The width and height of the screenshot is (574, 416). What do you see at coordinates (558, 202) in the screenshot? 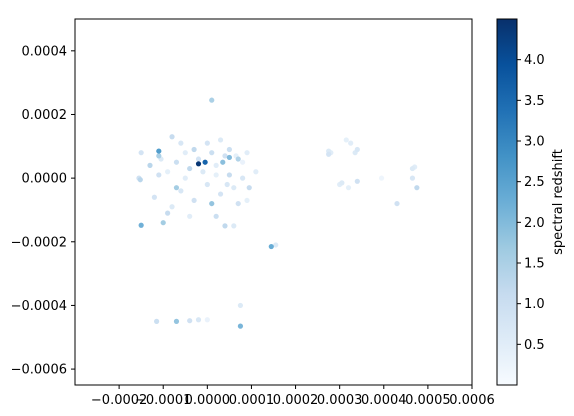
I see `colorbar-label: spectral redshift` at bounding box center [558, 202].